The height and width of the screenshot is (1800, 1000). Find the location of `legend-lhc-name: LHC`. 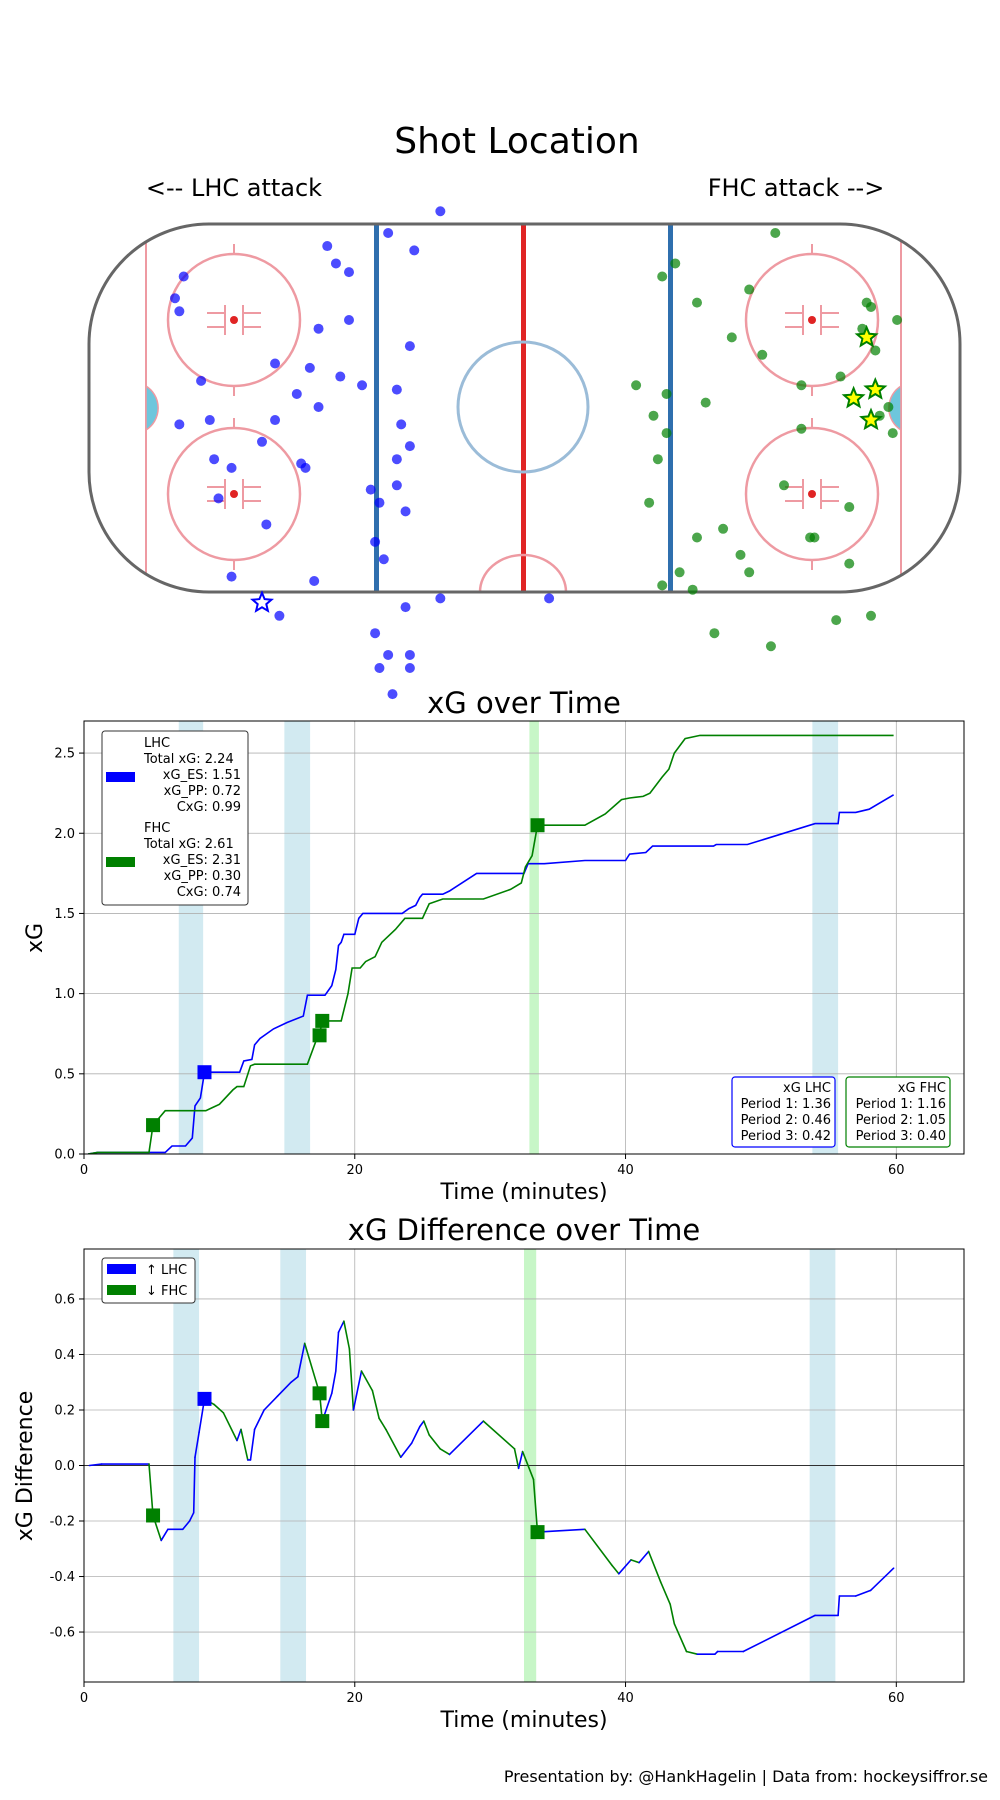

legend-lhc-name: LHC is located at coordinates (157, 743).